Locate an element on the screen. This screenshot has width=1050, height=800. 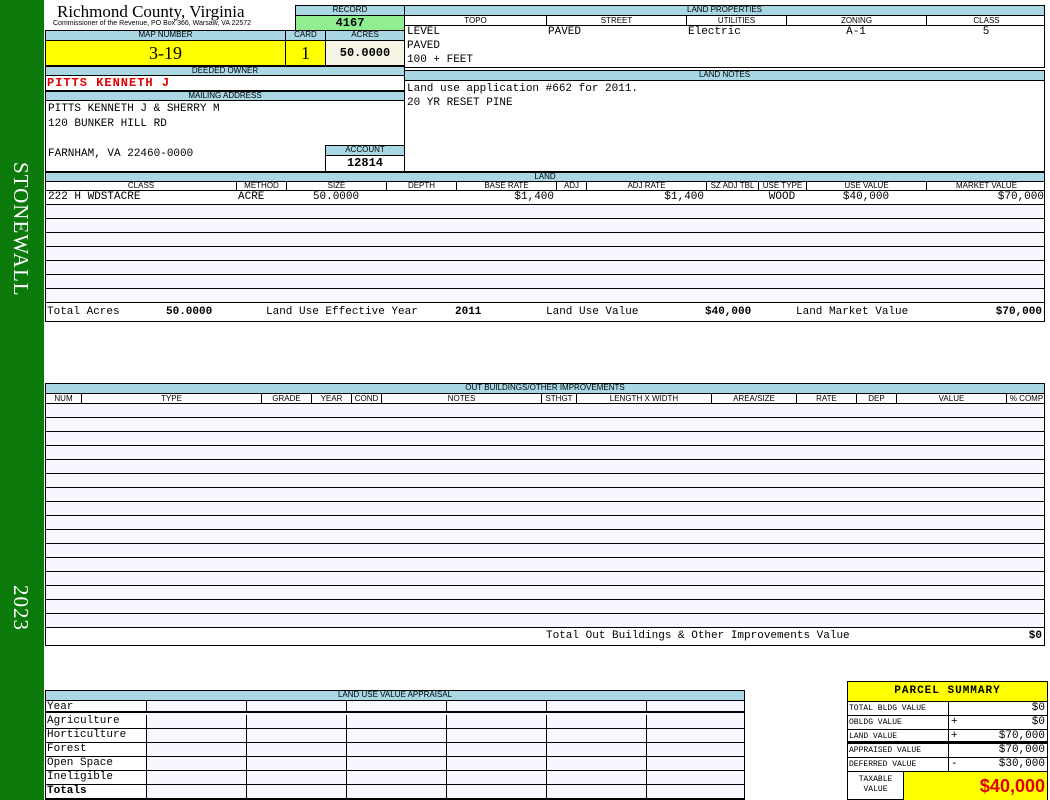
column-header: STHGT is located at coordinates (558, 398).